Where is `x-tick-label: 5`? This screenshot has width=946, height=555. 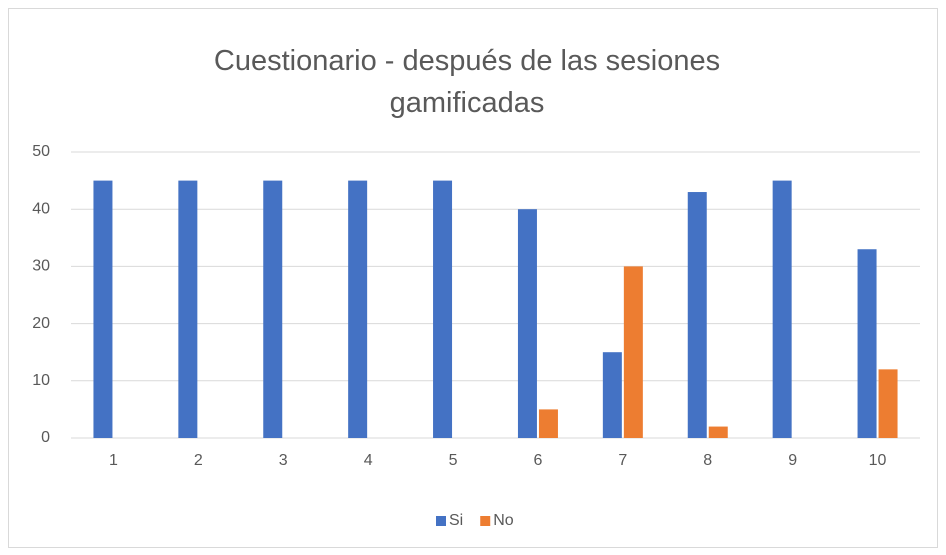
x-tick-label: 5 is located at coordinates (453, 460).